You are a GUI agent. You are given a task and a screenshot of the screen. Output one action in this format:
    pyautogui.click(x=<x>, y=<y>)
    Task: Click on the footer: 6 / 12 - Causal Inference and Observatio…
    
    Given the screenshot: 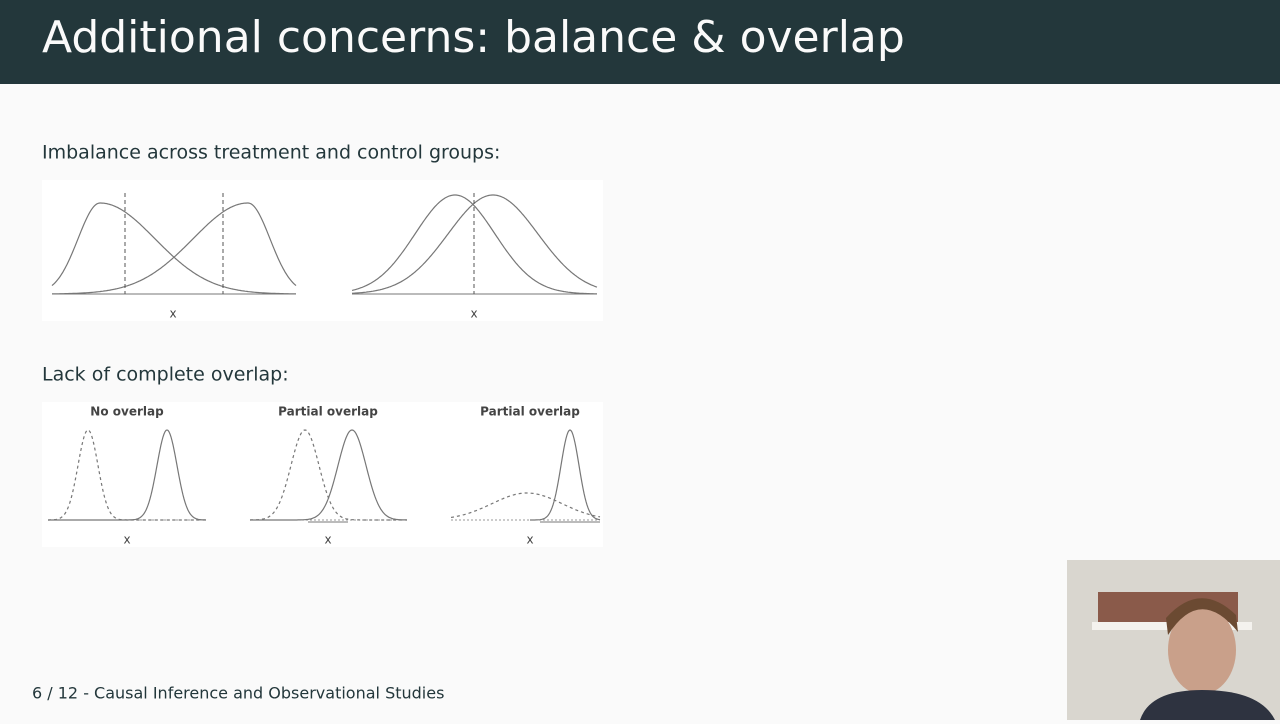 What is the action you would take?
    pyautogui.click(x=238, y=693)
    